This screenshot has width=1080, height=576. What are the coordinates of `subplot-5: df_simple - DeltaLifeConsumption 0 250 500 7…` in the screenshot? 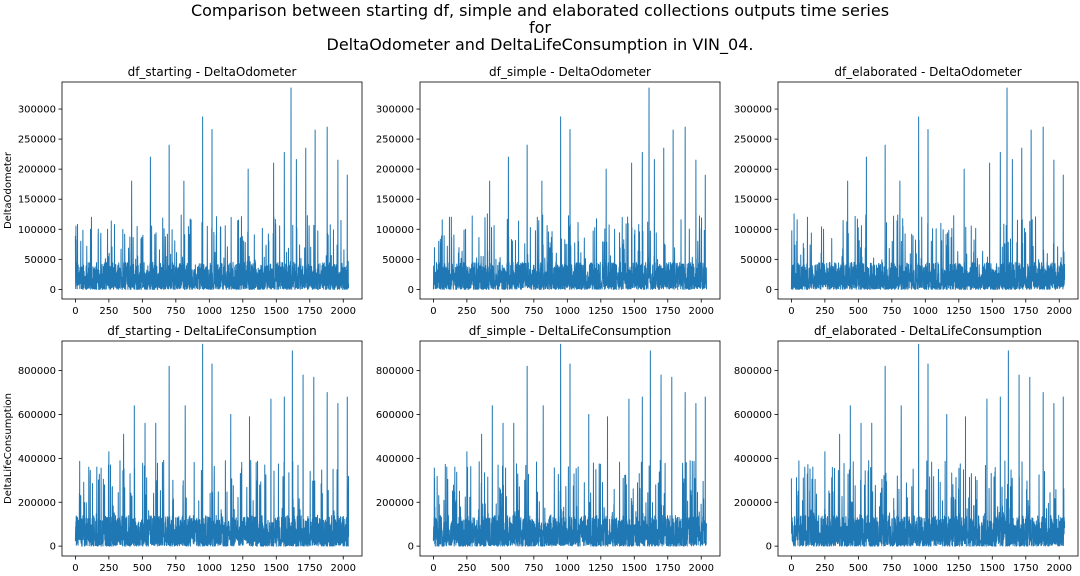 It's located at (548, 449).